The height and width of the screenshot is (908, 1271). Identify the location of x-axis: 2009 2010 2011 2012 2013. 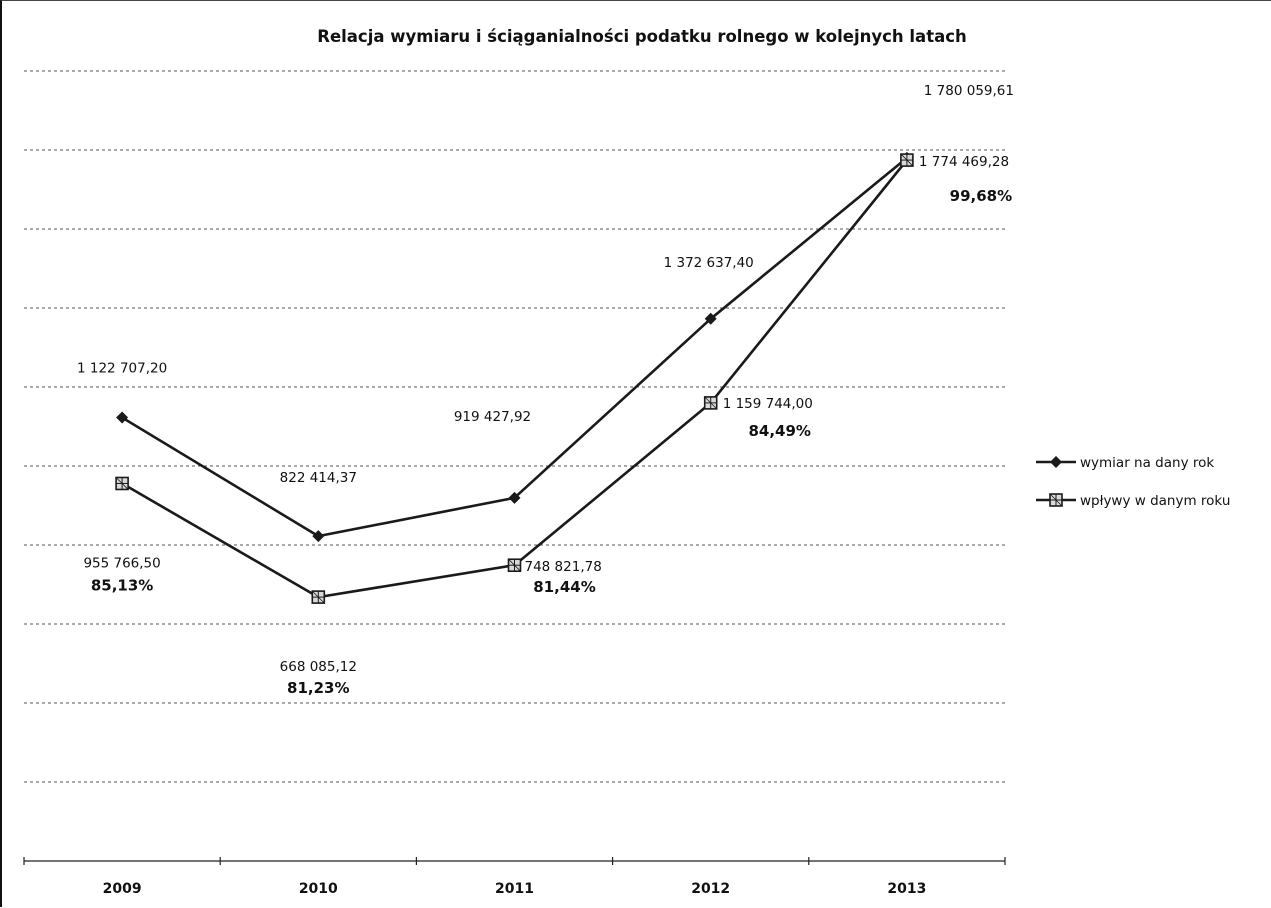
(514, 877).